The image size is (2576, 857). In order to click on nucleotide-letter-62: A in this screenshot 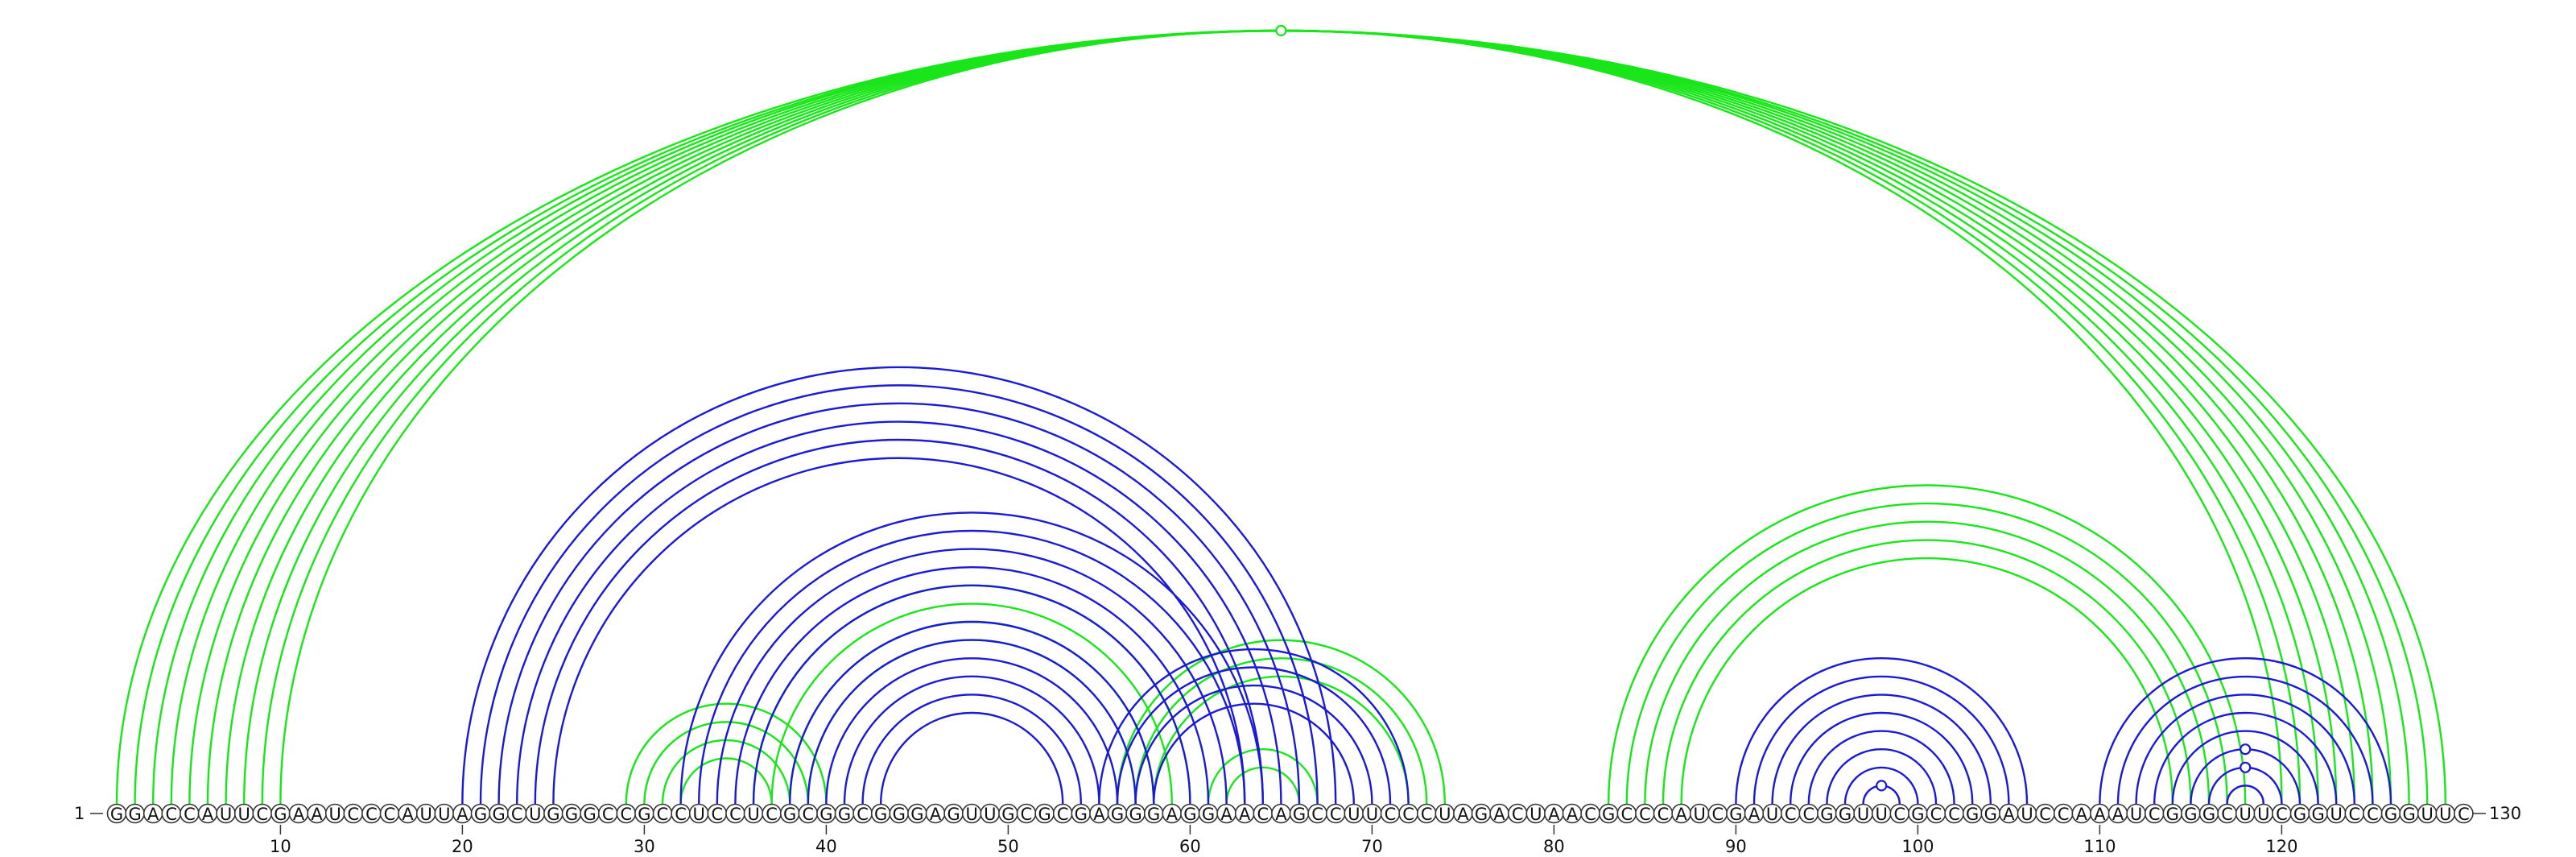, I will do `click(1226, 814)`.